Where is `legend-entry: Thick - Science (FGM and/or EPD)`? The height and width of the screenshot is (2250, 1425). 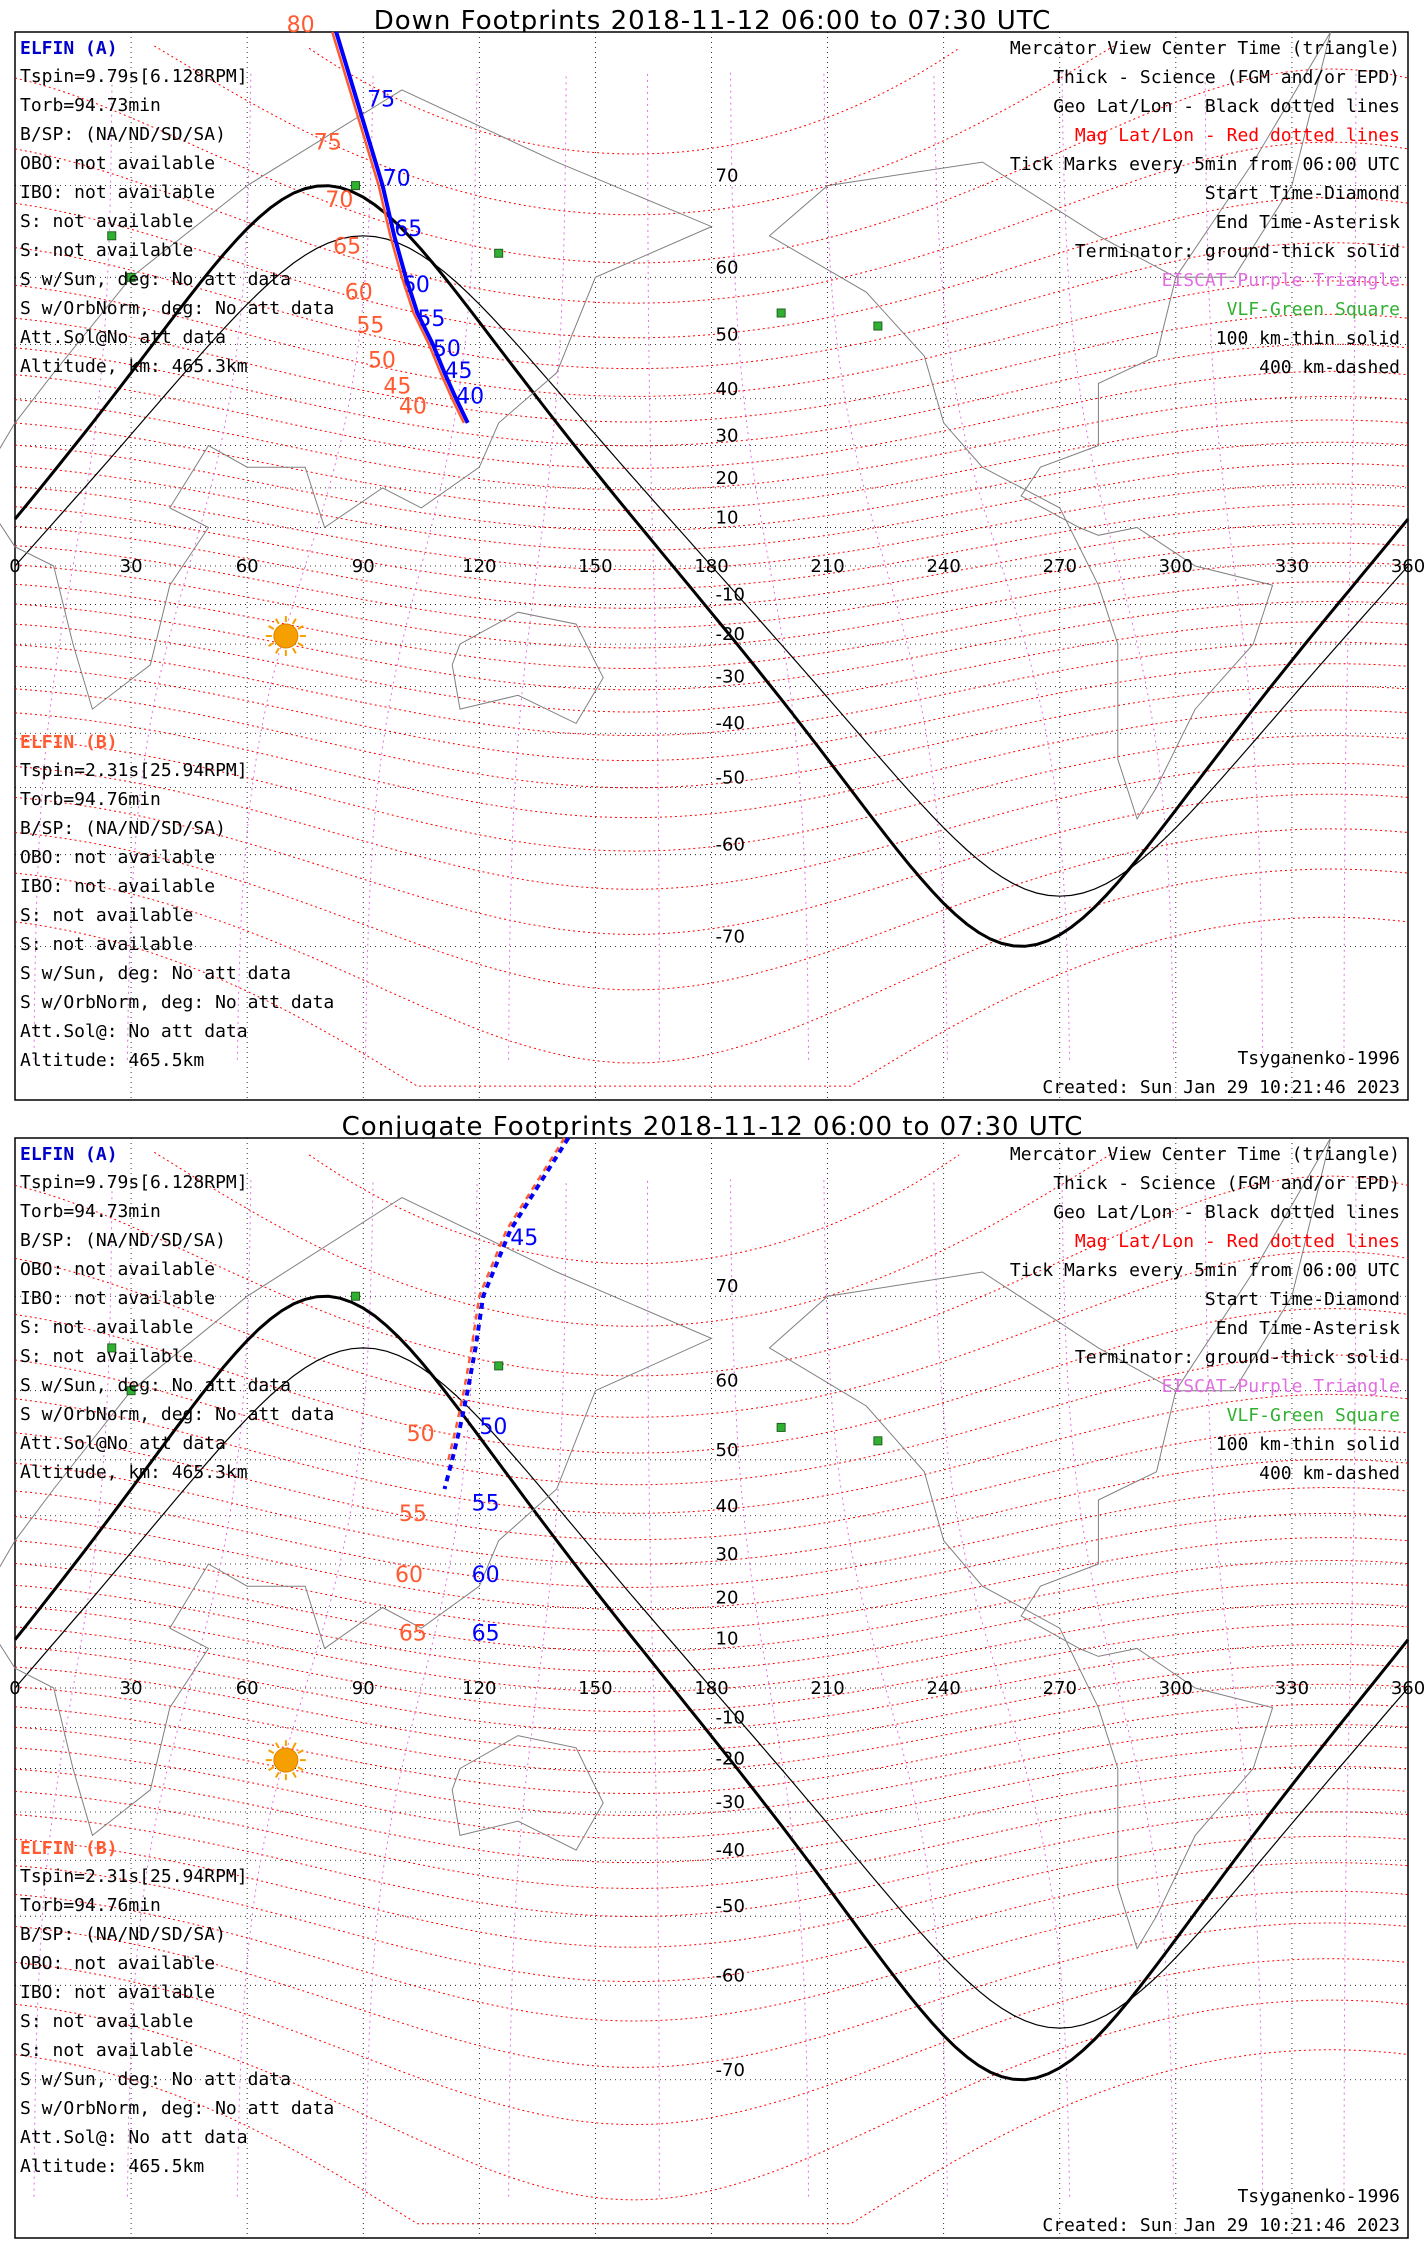
legend-entry: Thick - Science (FGM and/or EPD) is located at coordinates (1226, 1183).